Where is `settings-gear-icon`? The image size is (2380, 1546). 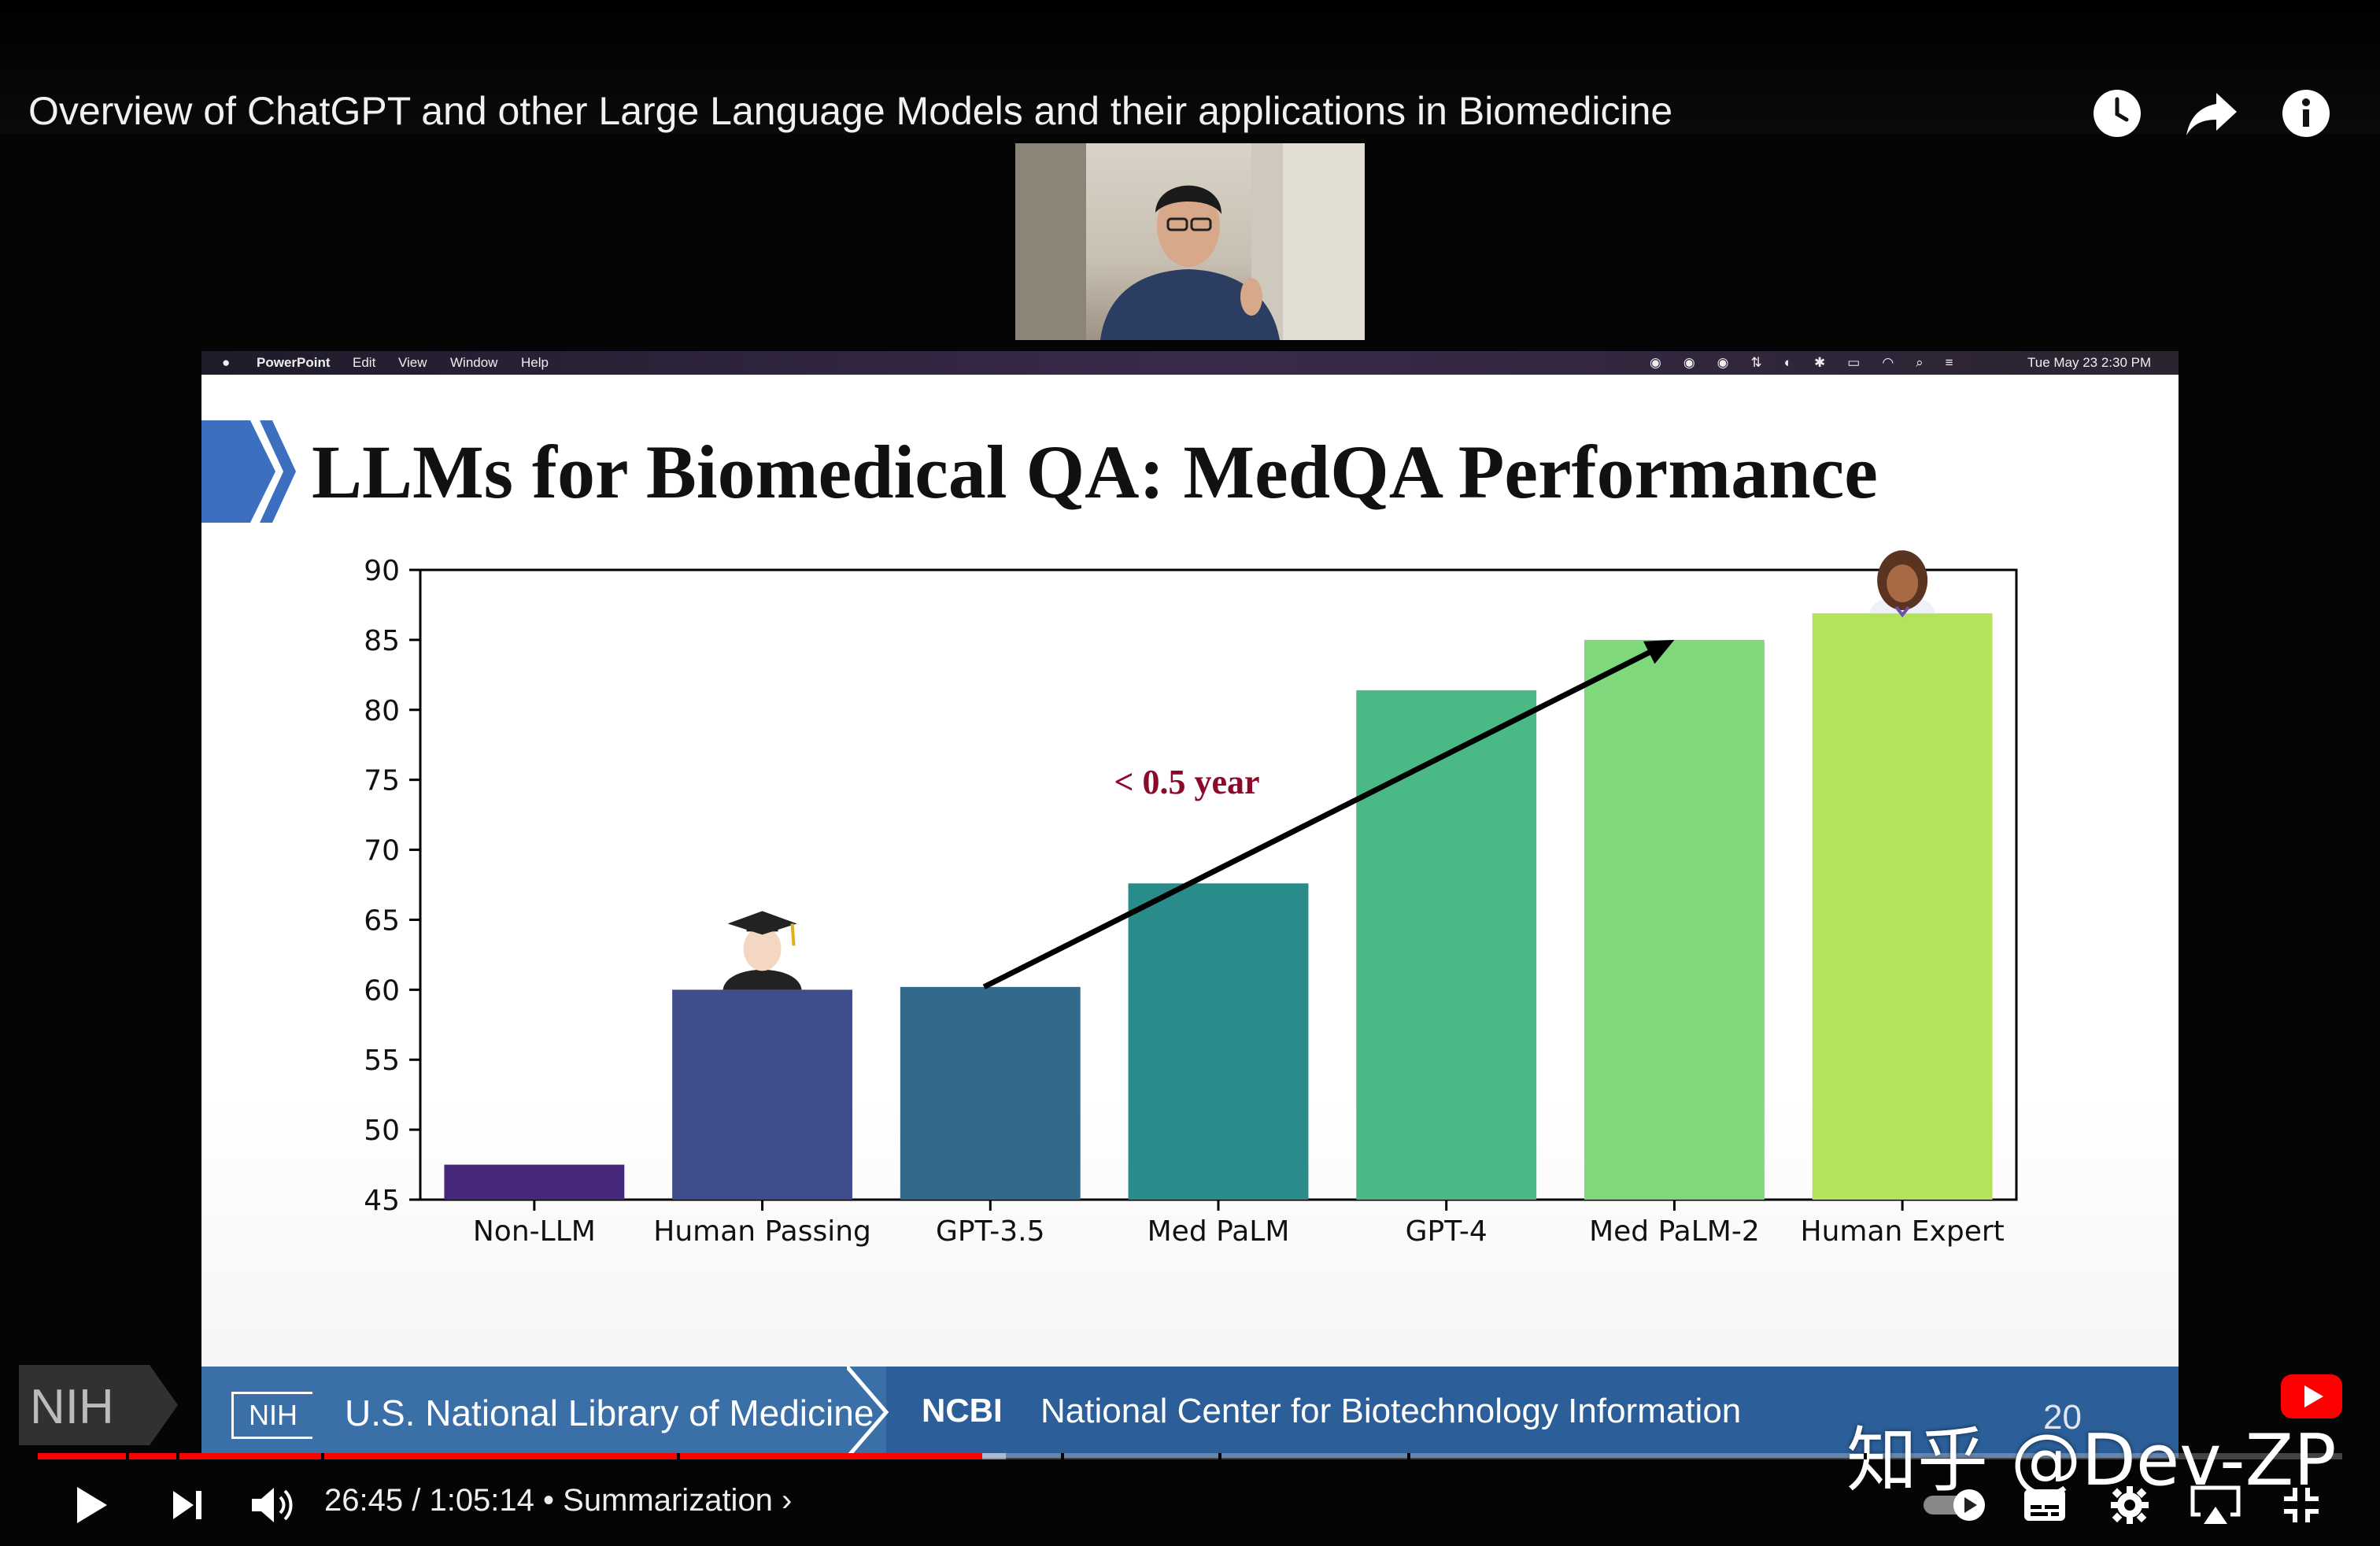
settings-gear-icon is located at coordinates (2129, 1505).